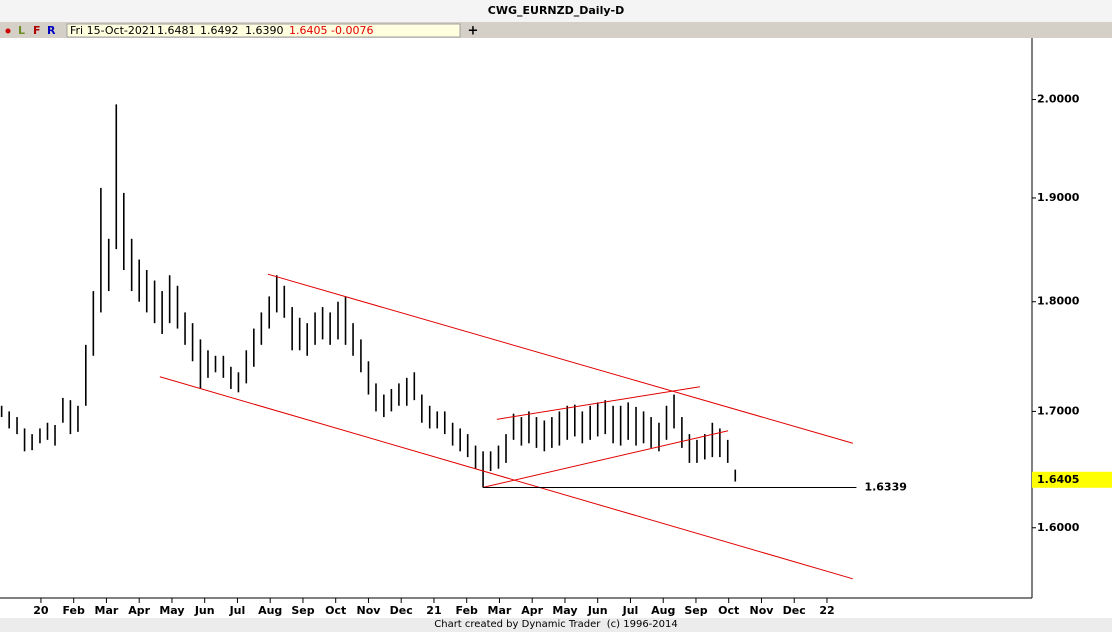 Image resolution: width=1112 pixels, height=632 pixels. What do you see at coordinates (1058, 479) in the screenshot?
I see `last-price-label: 1.6405` at bounding box center [1058, 479].